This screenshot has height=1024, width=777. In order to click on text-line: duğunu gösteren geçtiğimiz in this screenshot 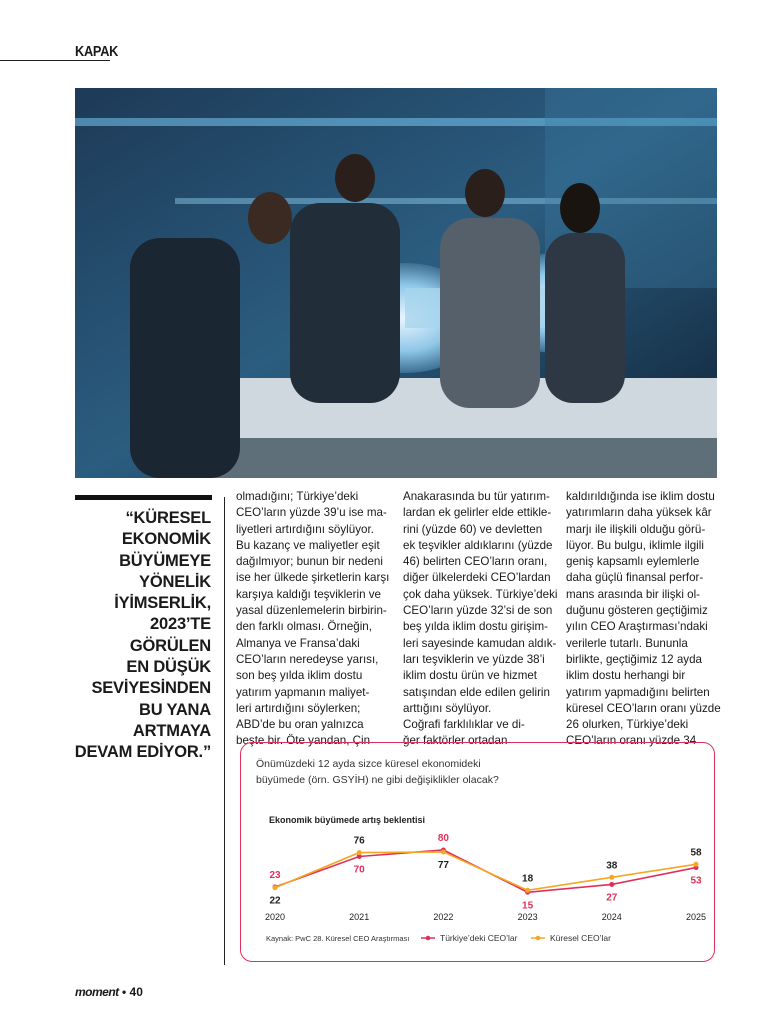, I will do `click(637, 611)`.